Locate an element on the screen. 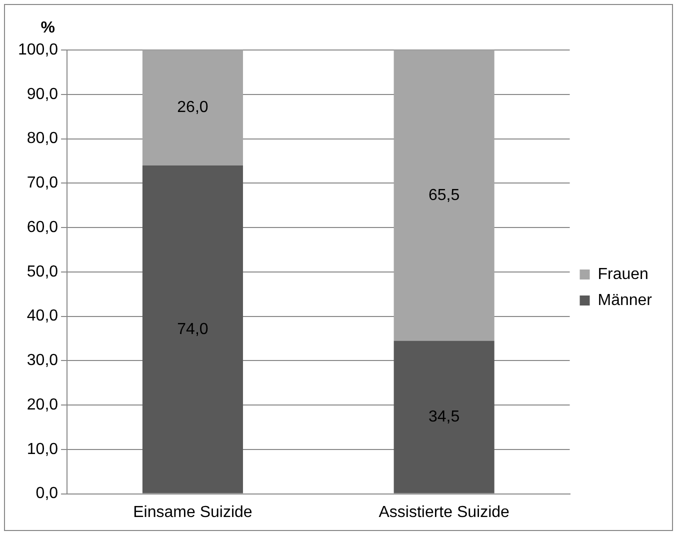 The width and height of the screenshot is (679, 537). data-label: 74,0 is located at coordinates (192, 329).